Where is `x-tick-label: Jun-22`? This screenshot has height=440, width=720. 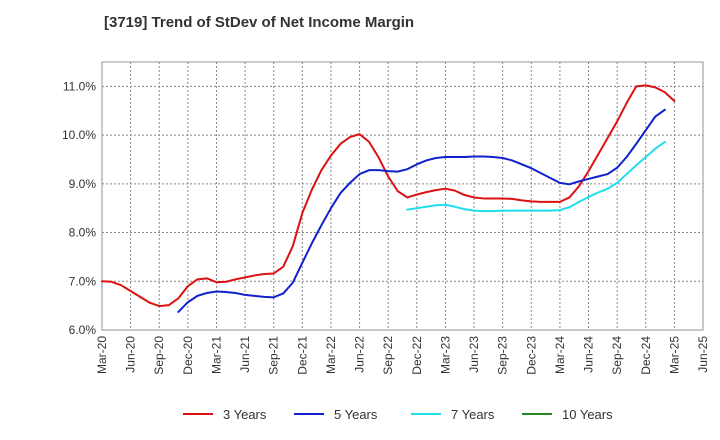 x-tick-label: Jun-22 is located at coordinates (360, 354).